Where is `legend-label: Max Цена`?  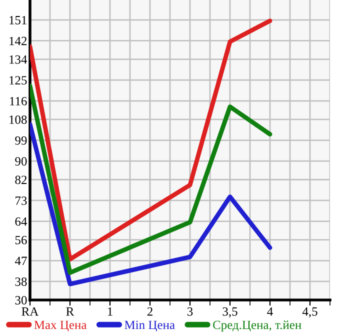 legend-label: Max Цена is located at coordinates (60, 326).